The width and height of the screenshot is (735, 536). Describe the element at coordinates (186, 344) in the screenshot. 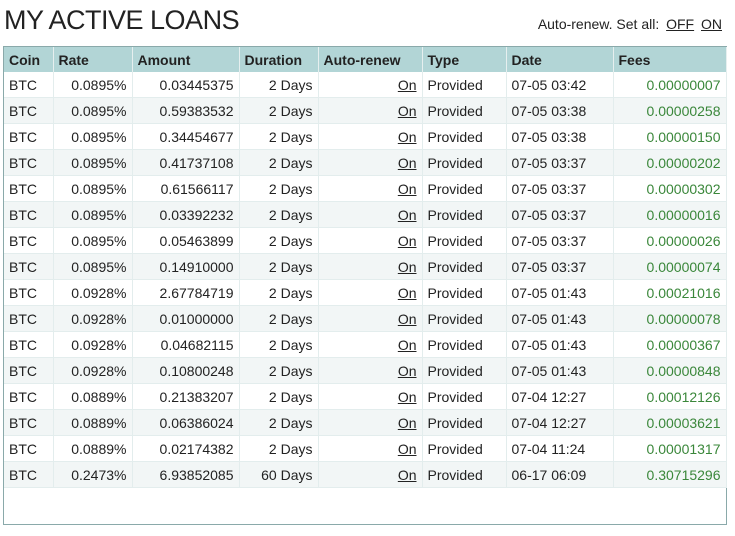

I see `cell-amount: 0.04682115` at that location.